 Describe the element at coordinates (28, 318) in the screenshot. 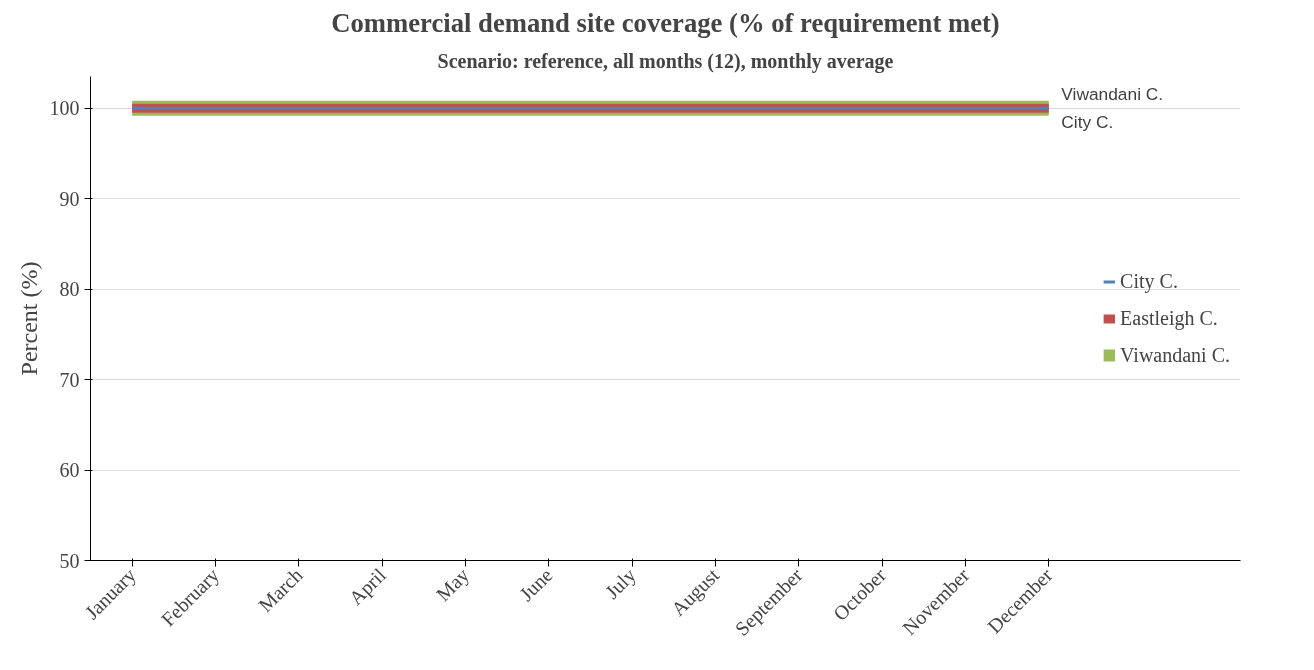

I see `y-axis-title: Percent (%)` at that location.